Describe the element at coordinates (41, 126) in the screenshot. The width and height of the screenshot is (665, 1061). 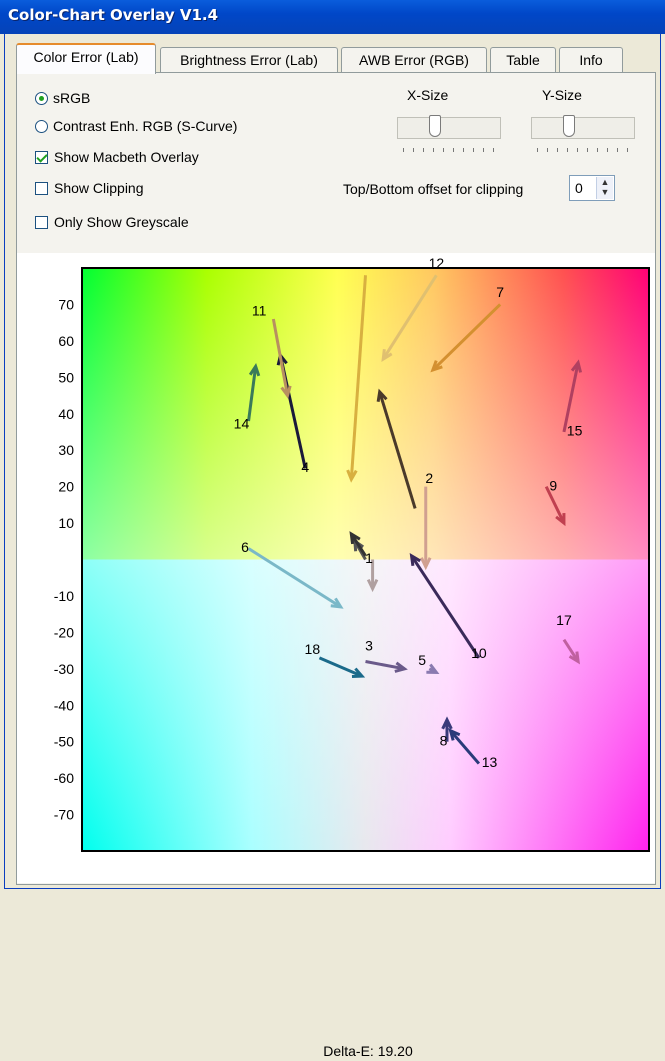
I see `radio-empty-icon` at that location.